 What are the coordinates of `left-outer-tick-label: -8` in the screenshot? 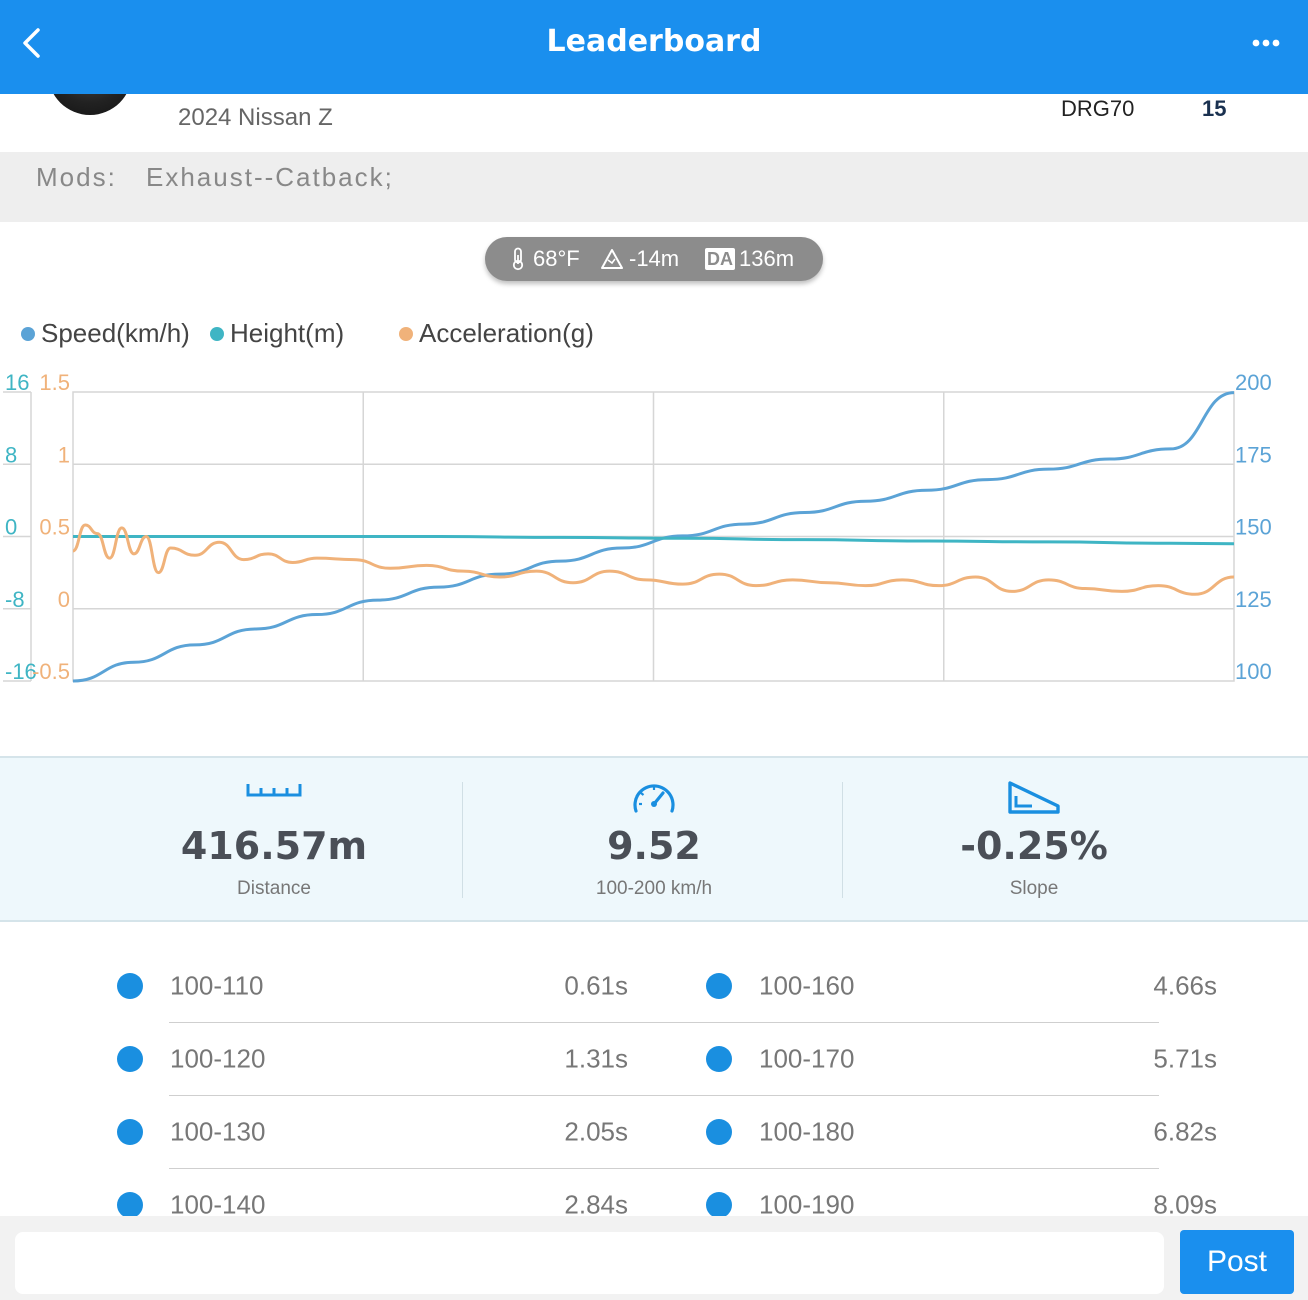 It's located at (15, 599).